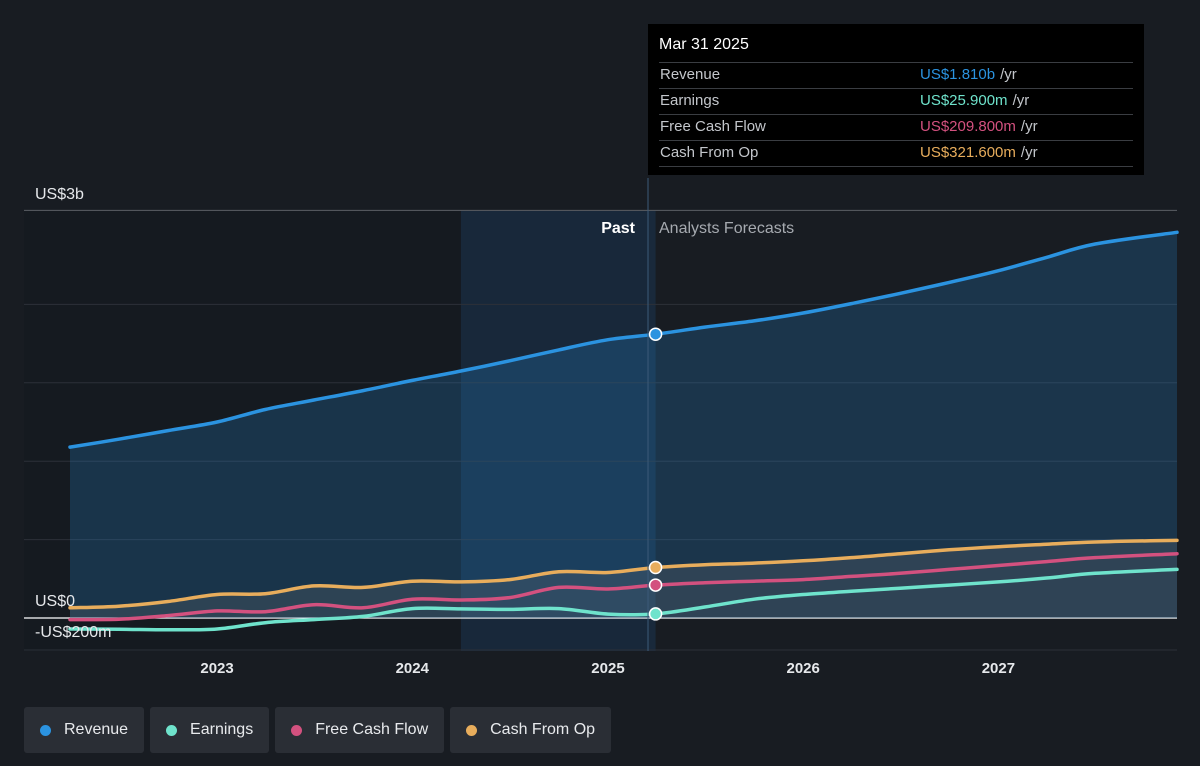 This screenshot has width=1200, height=766. Describe the element at coordinates (623, 599) in the screenshot. I see `earnings-line` at that location.